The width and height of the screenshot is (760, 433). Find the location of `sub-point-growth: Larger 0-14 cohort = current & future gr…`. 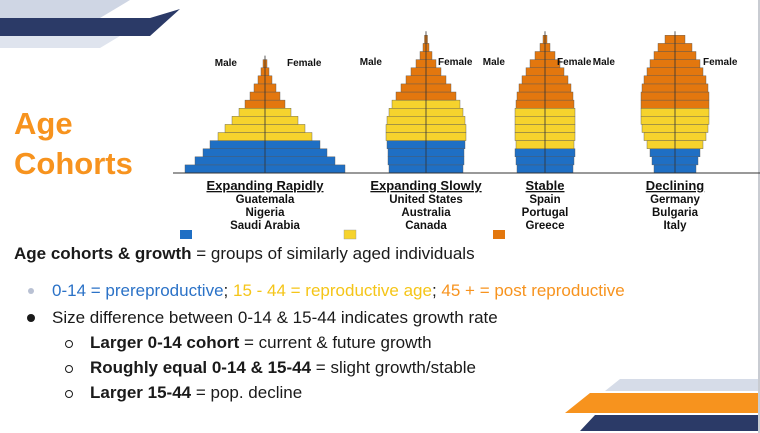

sub-point-growth: Larger 0-14 cohort = current & future gr… is located at coordinates (261, 343).